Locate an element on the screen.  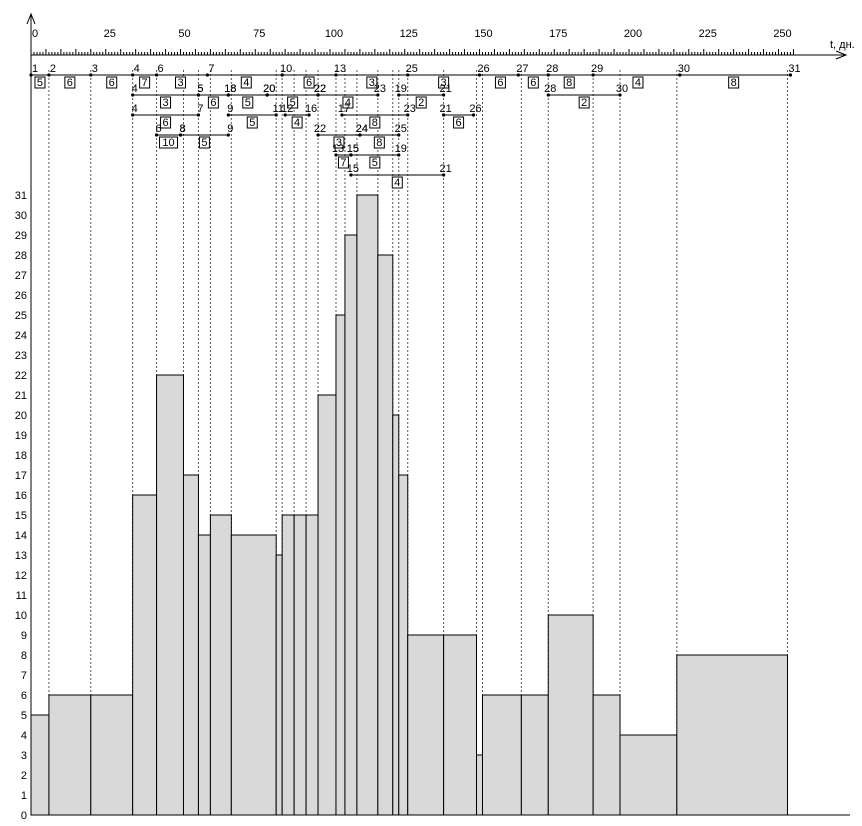
task-to-label: 25 is located at coordinates (401, 129).